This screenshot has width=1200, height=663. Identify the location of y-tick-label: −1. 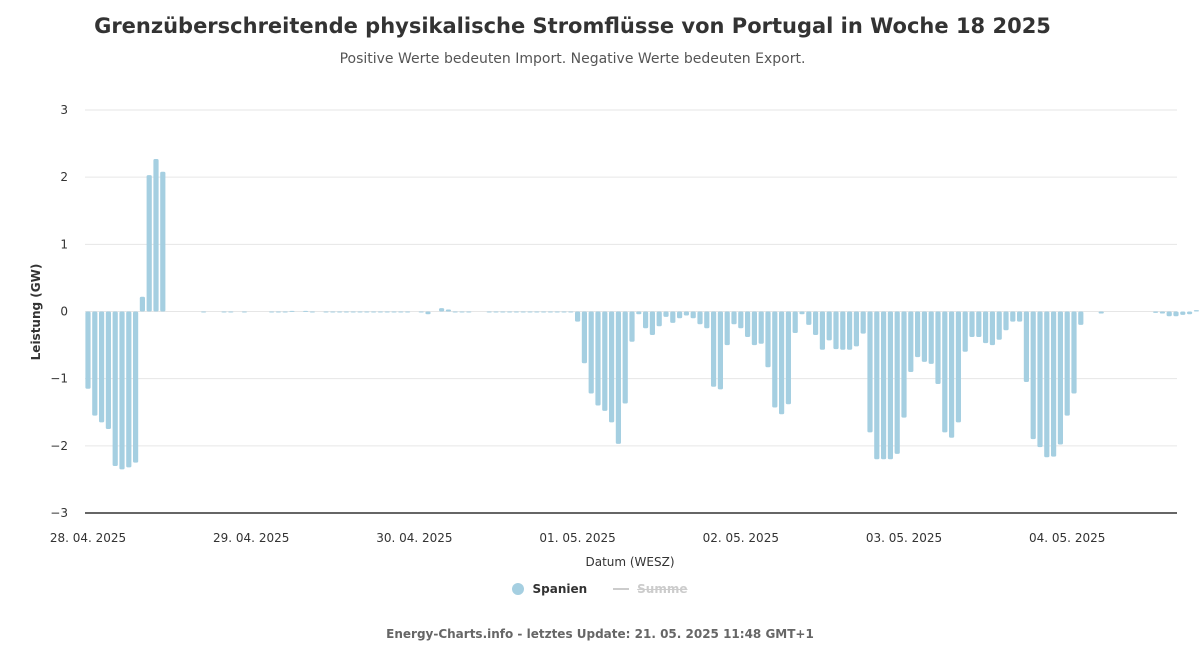
(59, 379).